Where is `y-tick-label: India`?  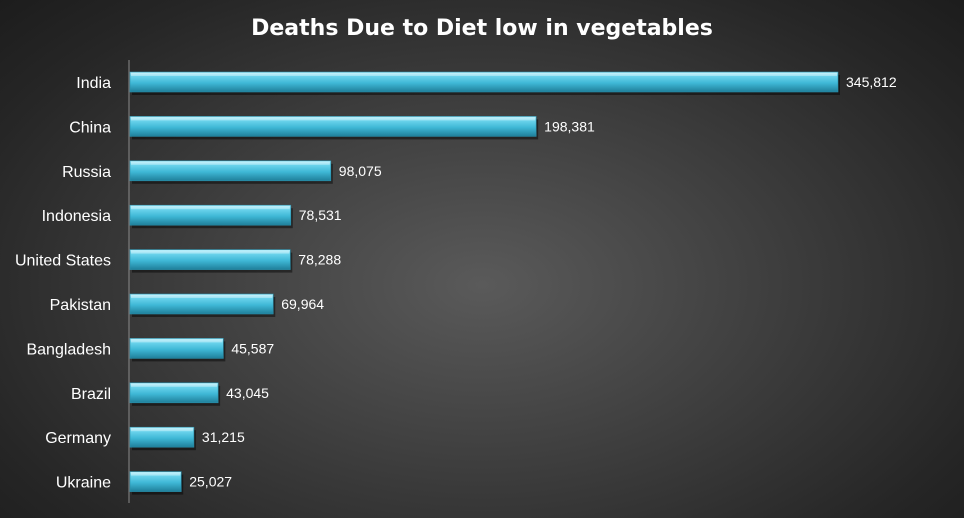
y-tick-label: India is located at coordinates (93, 83).